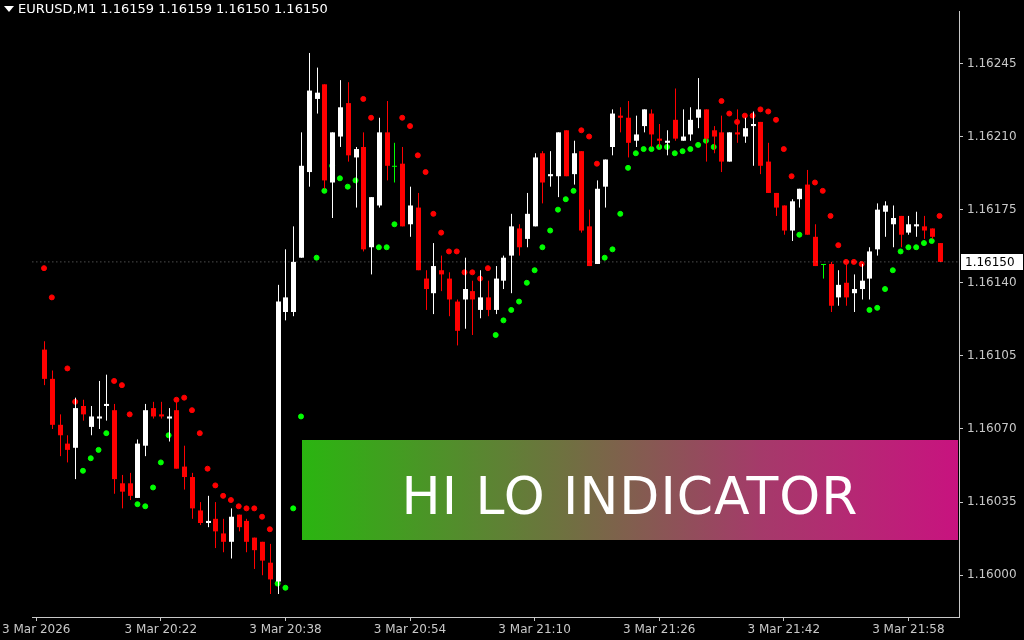  What do you see at coordinates (992, 62) in the screenshot?
I see `y-tick-label: 1.16245` at bounding box center [992, 62].